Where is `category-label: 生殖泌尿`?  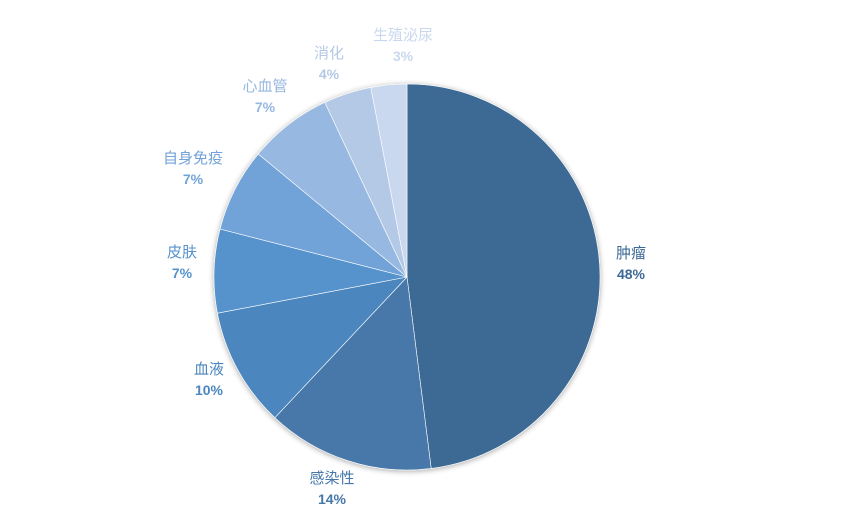
category-label: 生殖泌尿 is located at coordinates (403, 35).